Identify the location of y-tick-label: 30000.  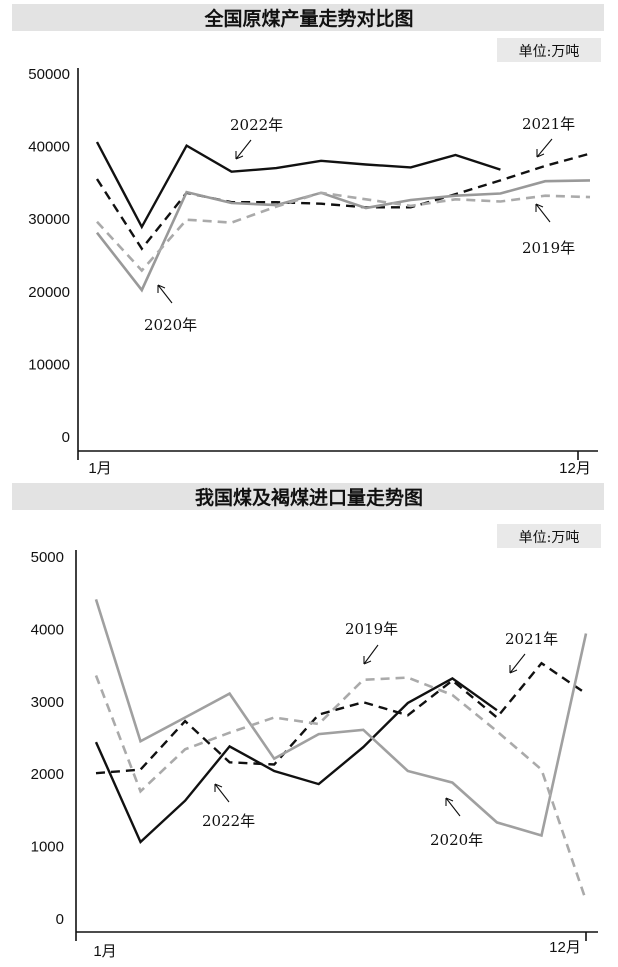
(49, 219).